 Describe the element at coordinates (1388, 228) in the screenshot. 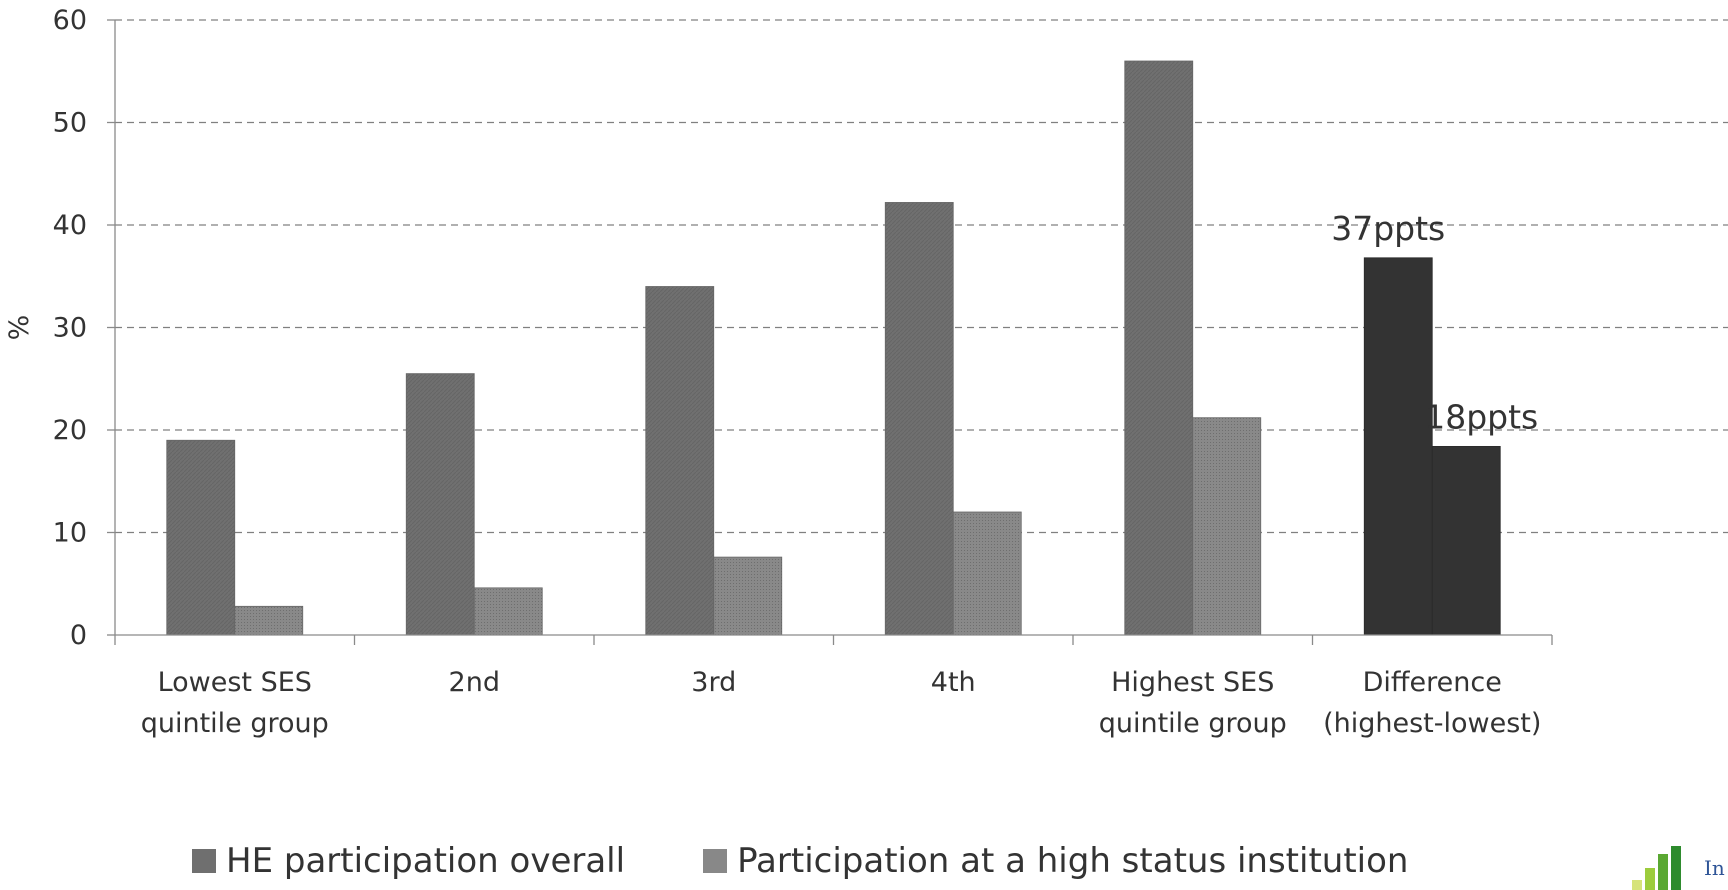

I see `annotation-label: 37ppts` at that location.